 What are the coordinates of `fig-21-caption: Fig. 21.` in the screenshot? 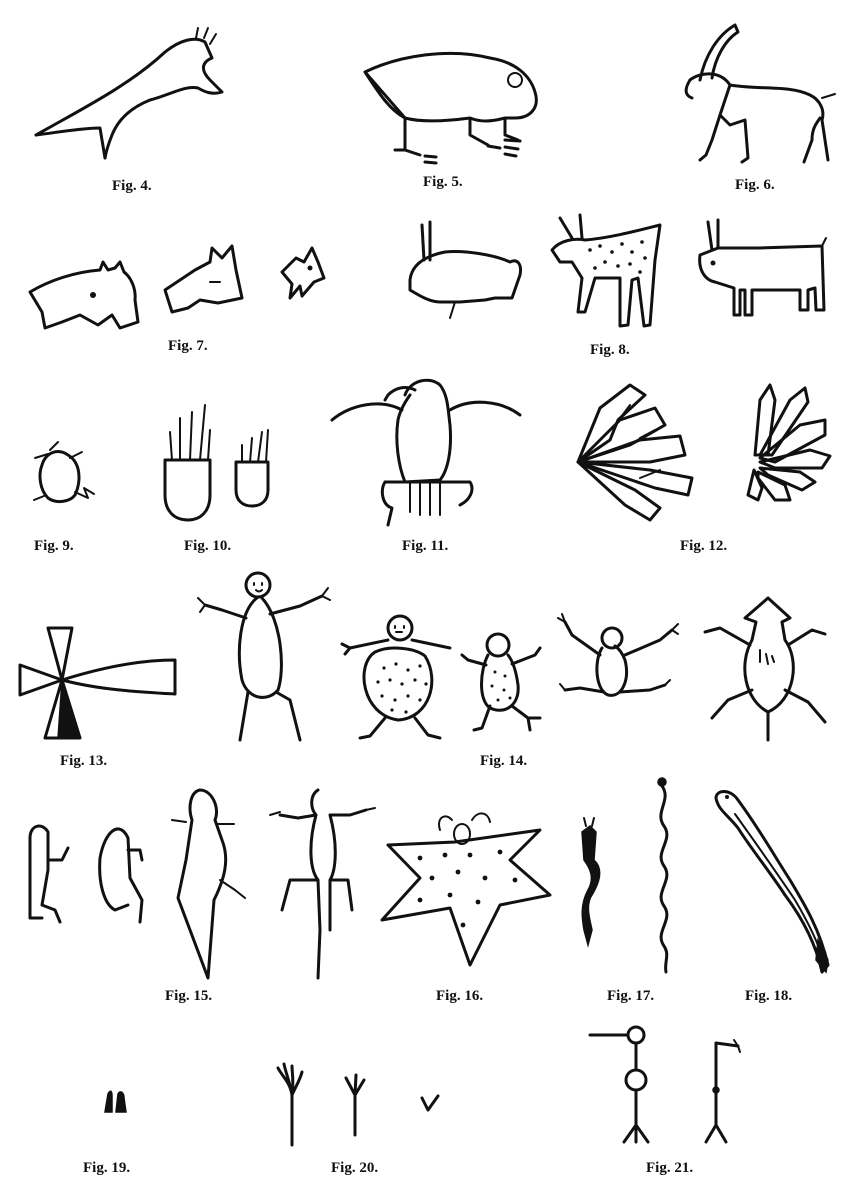 It's located at (669, 1168).